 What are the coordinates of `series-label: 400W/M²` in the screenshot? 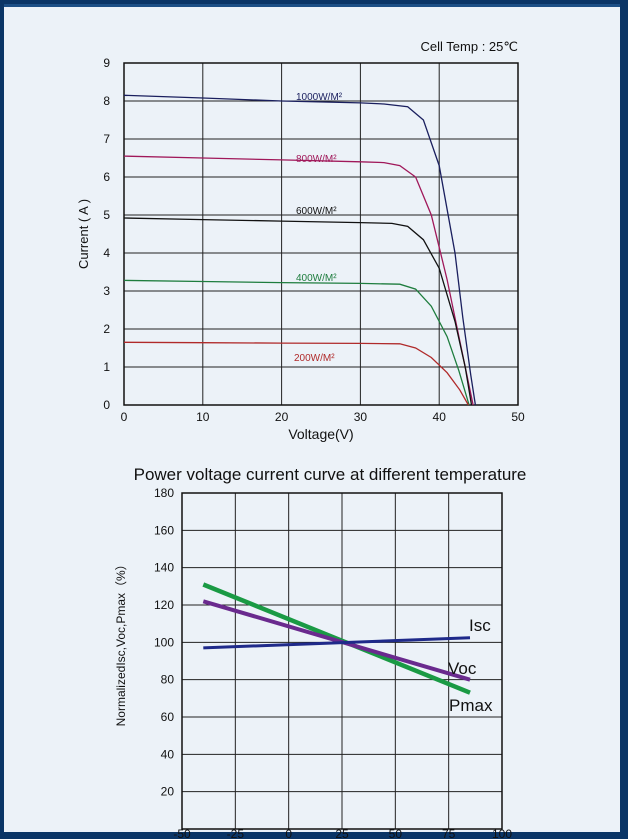 It's located at (316, 278).